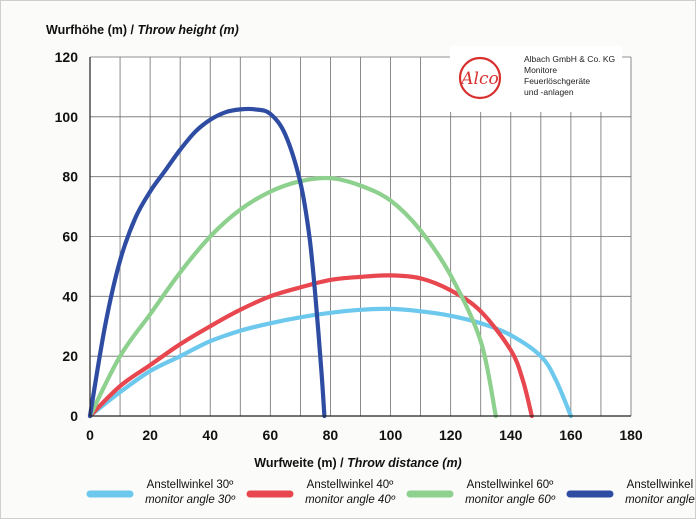 This screenshot has height=519, width=696. What do you see at coordinates (569, 59) in the screenshot?
I see `company-line-1: Albach GmbH & Co. KG` at bounding box center [569, 59].